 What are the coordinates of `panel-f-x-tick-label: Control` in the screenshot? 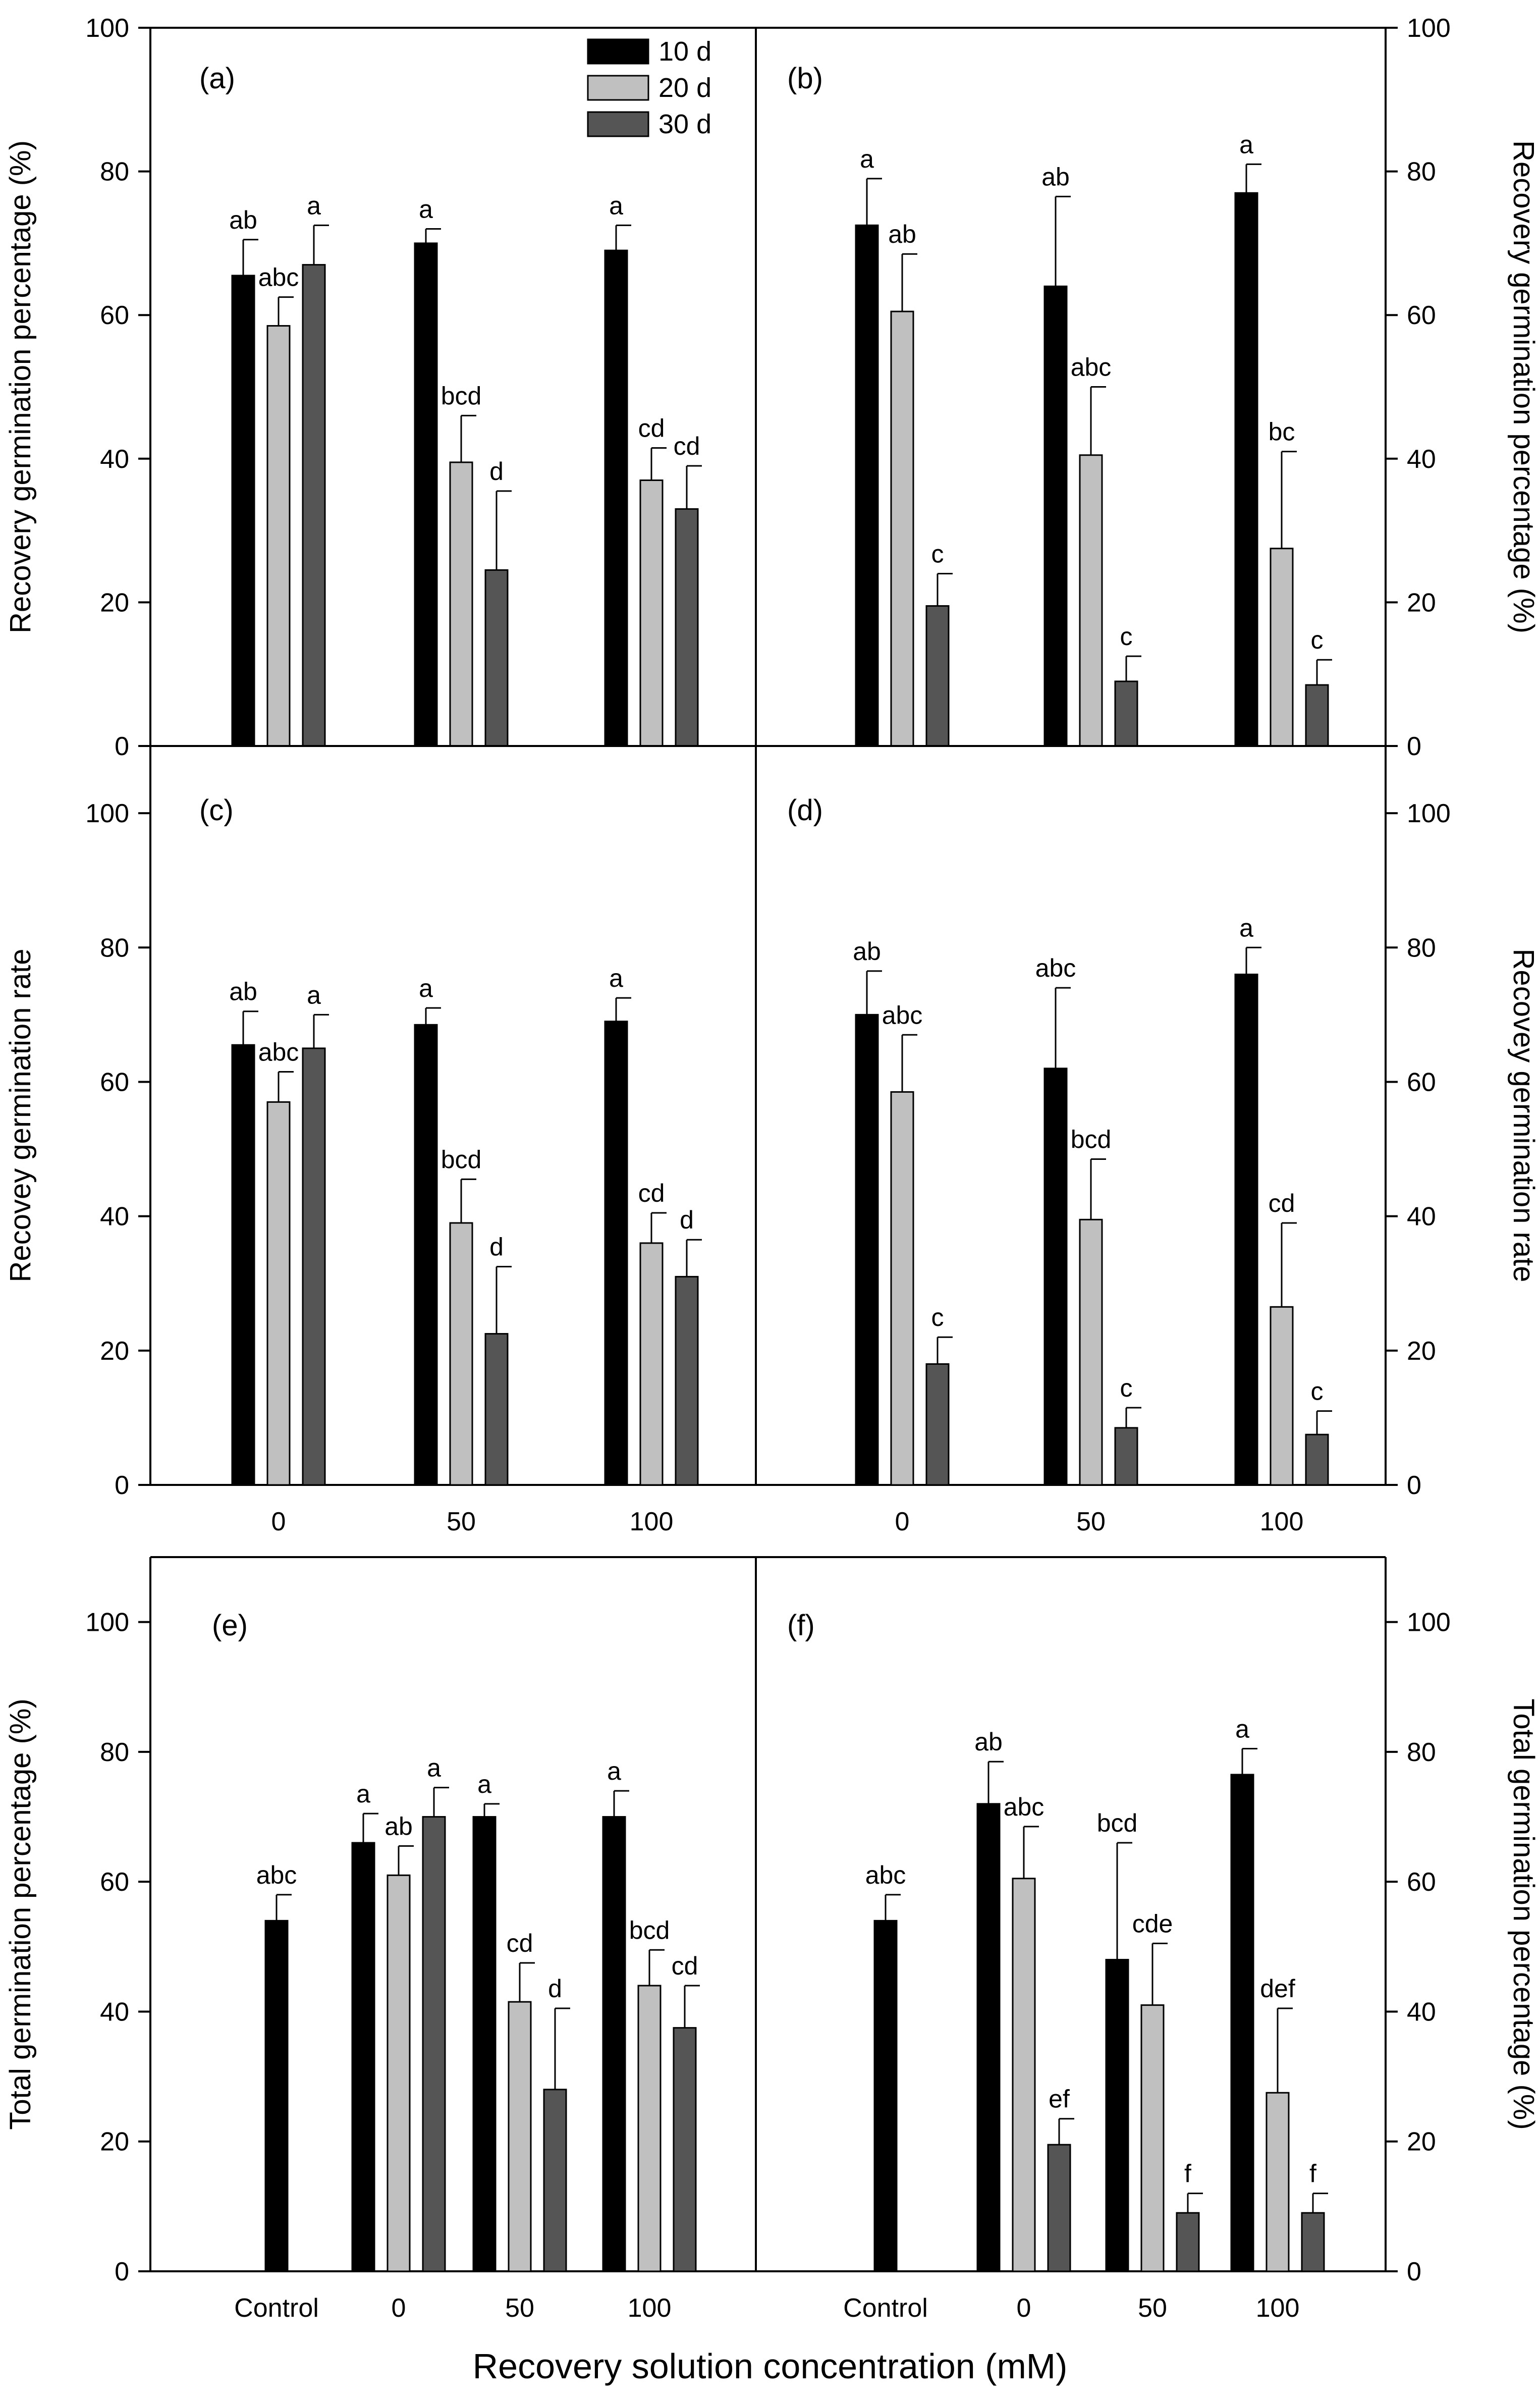 It's located at (885, 2308).